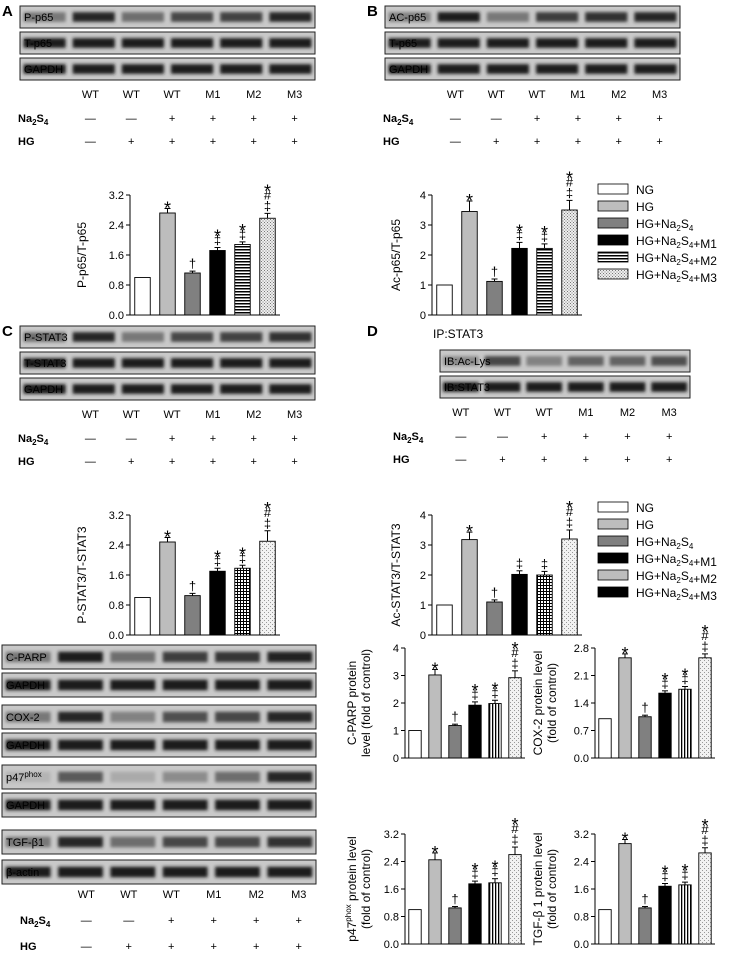  I want to click on blot-label: P-p65, so click(38, 18).